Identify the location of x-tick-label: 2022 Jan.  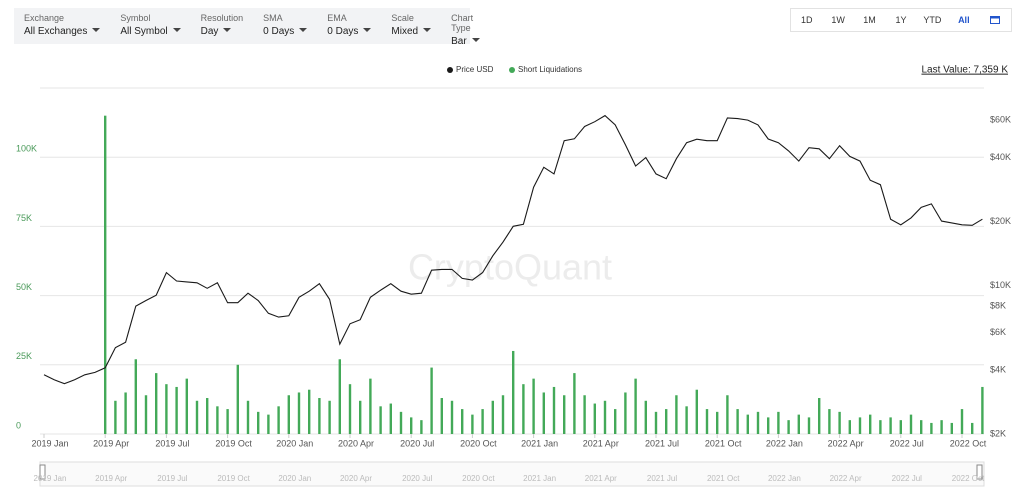
(784, 443).